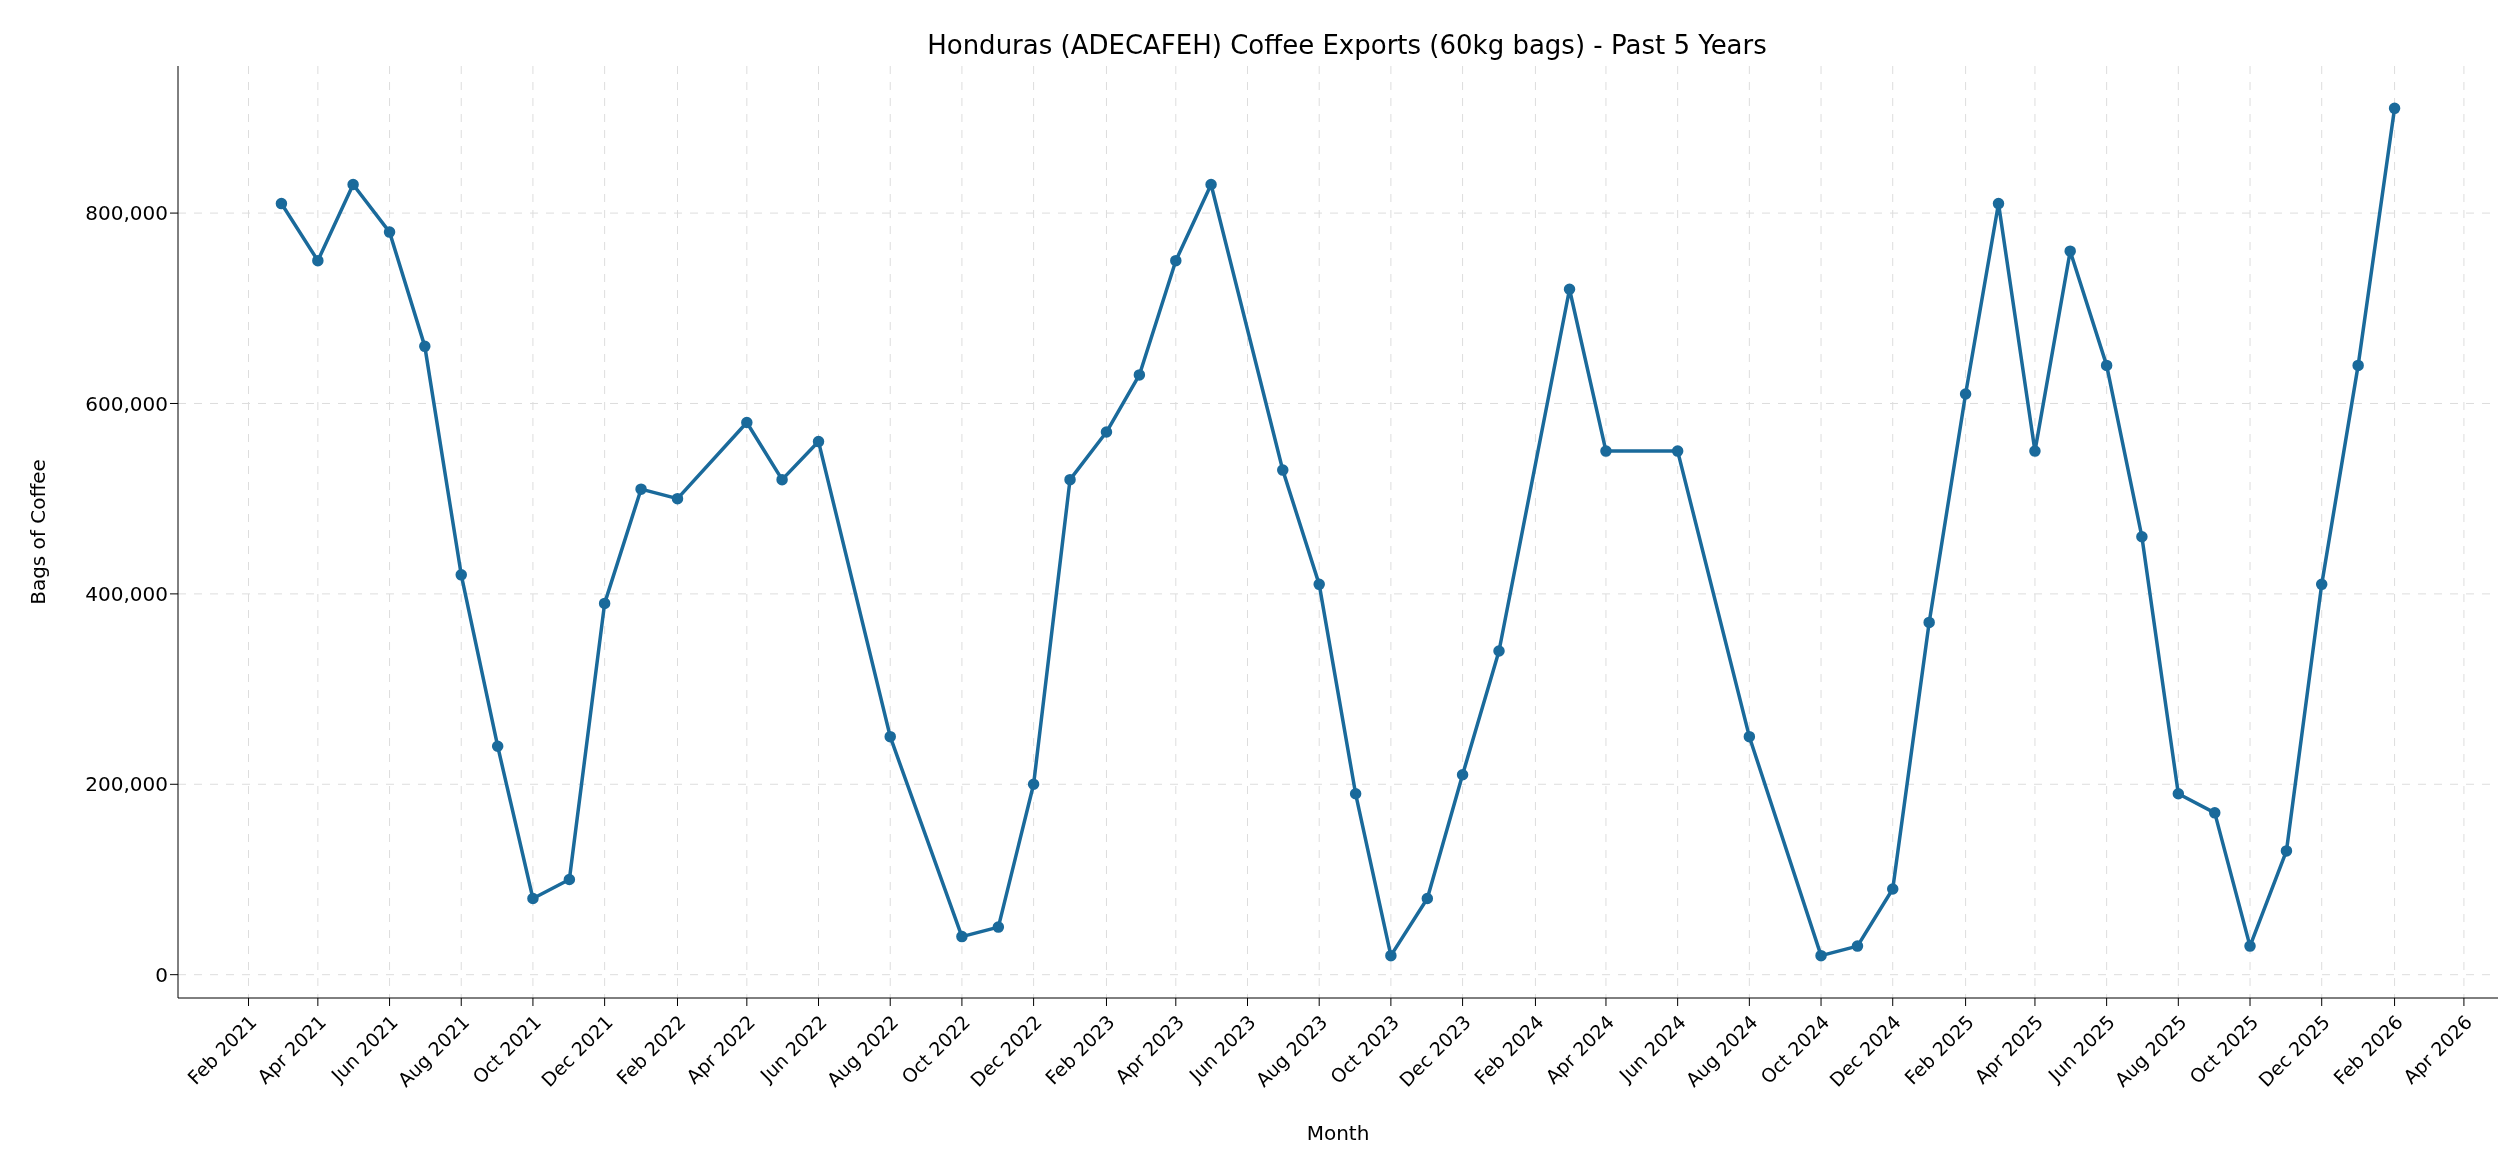  I want to click on y-tick-label: 200,000, so click(126, 784).